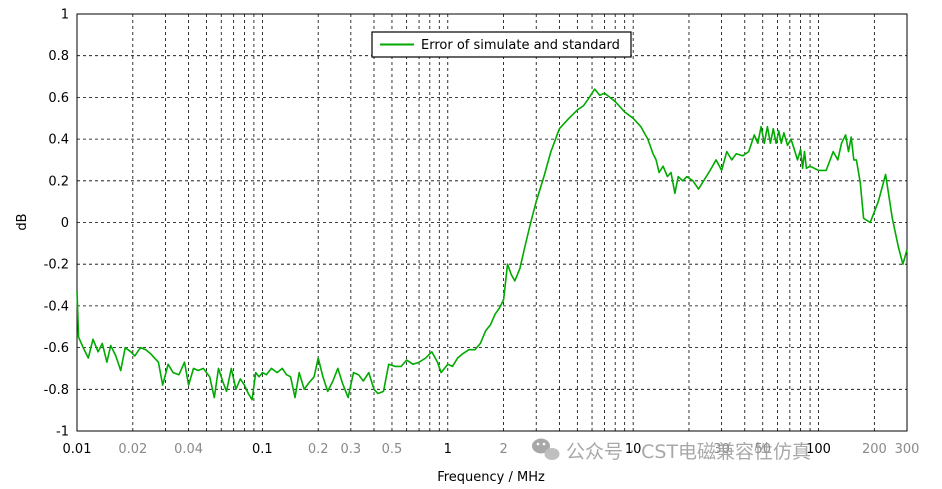 Image resolution: width=942 pixels, height=489 pixels. I want to click on y-tick-label: -0.8, so click(56, 390).